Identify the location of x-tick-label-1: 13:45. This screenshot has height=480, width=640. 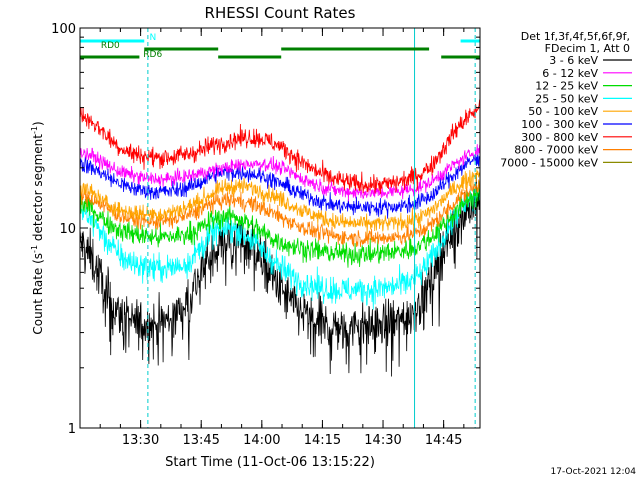
(200, 440).